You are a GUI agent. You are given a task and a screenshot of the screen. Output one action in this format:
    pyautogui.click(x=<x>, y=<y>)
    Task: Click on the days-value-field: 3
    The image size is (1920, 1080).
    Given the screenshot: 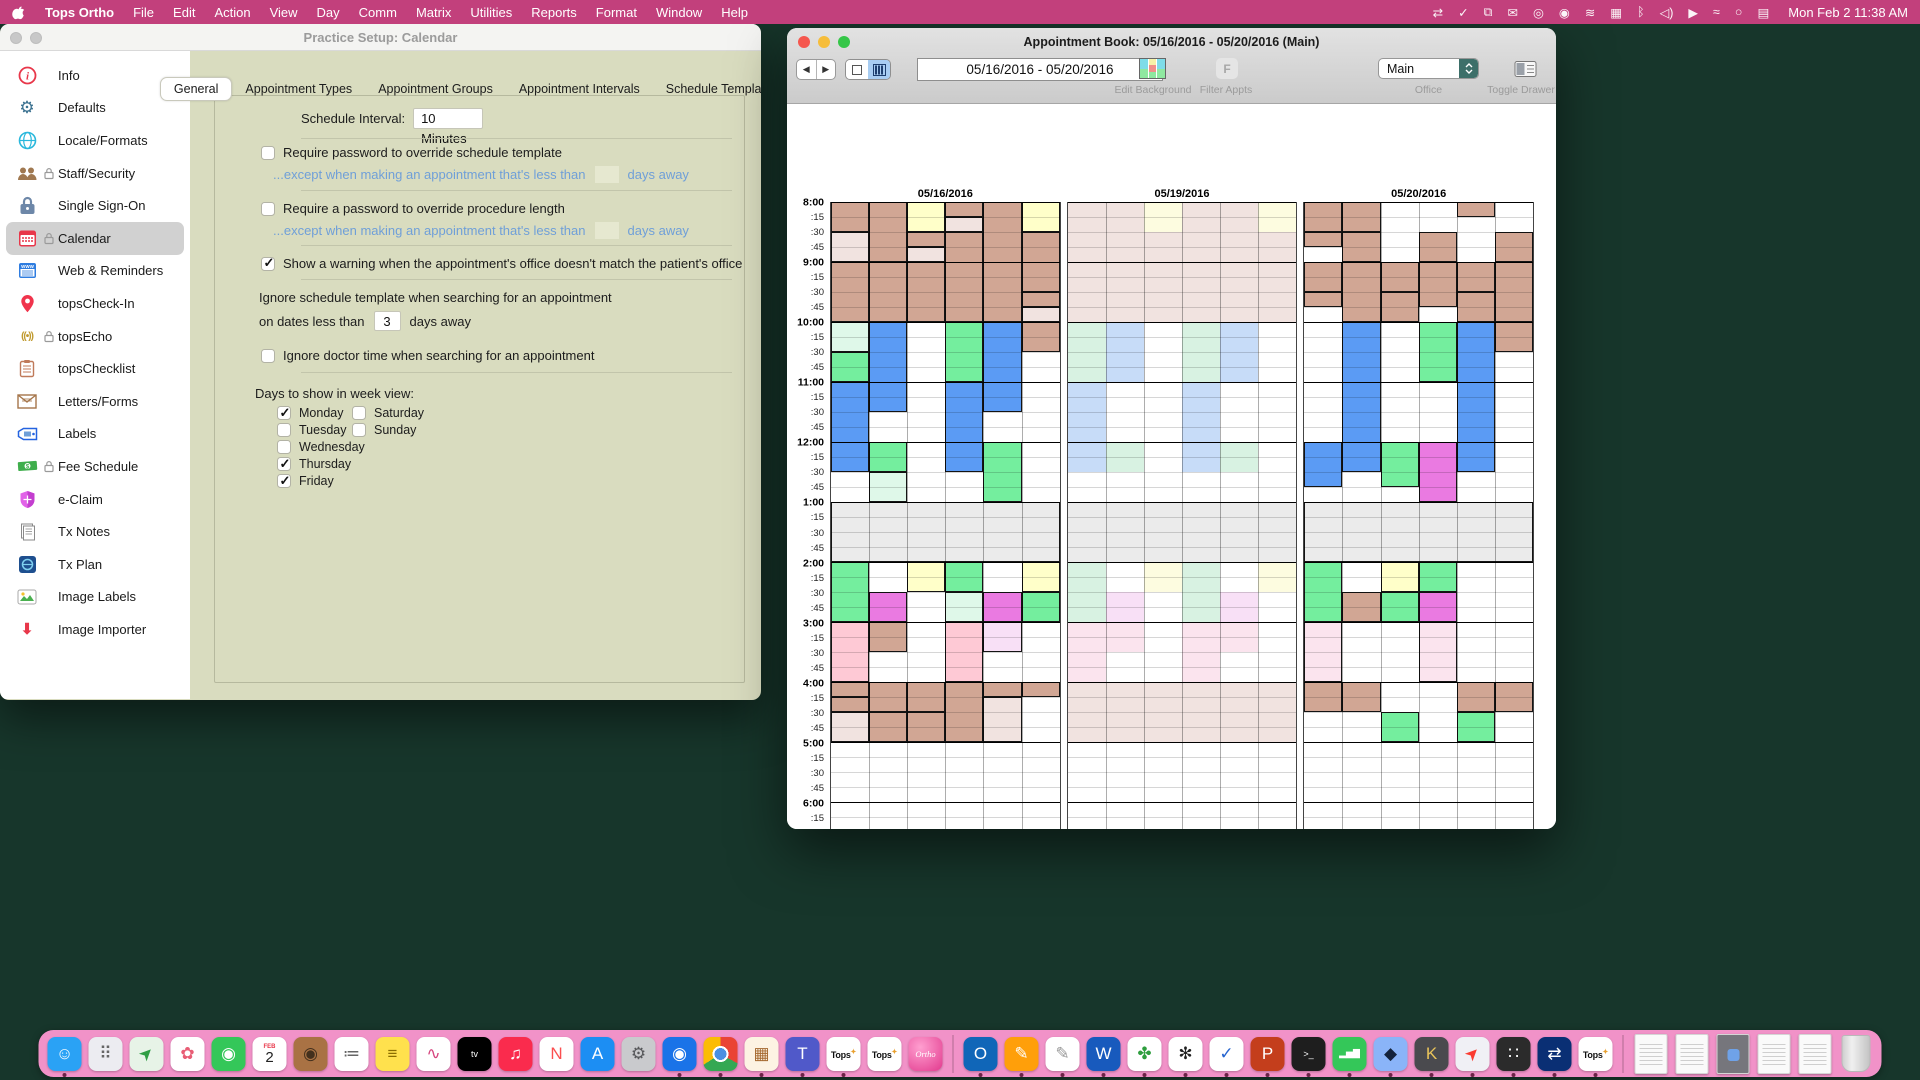 What is the action you would take?
    pyautogui.click(x=387, y=321)
    